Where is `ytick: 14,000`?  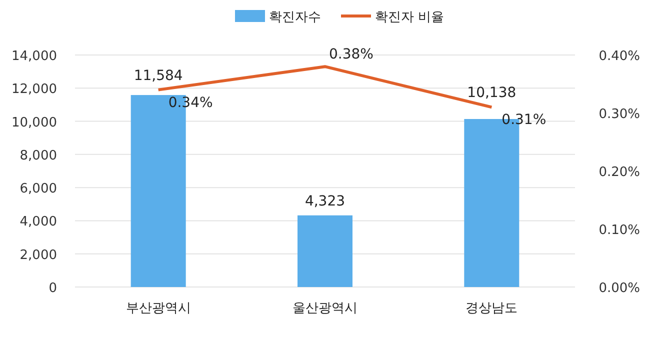
ytick: 14,000 is located at coordinates (34, 56).